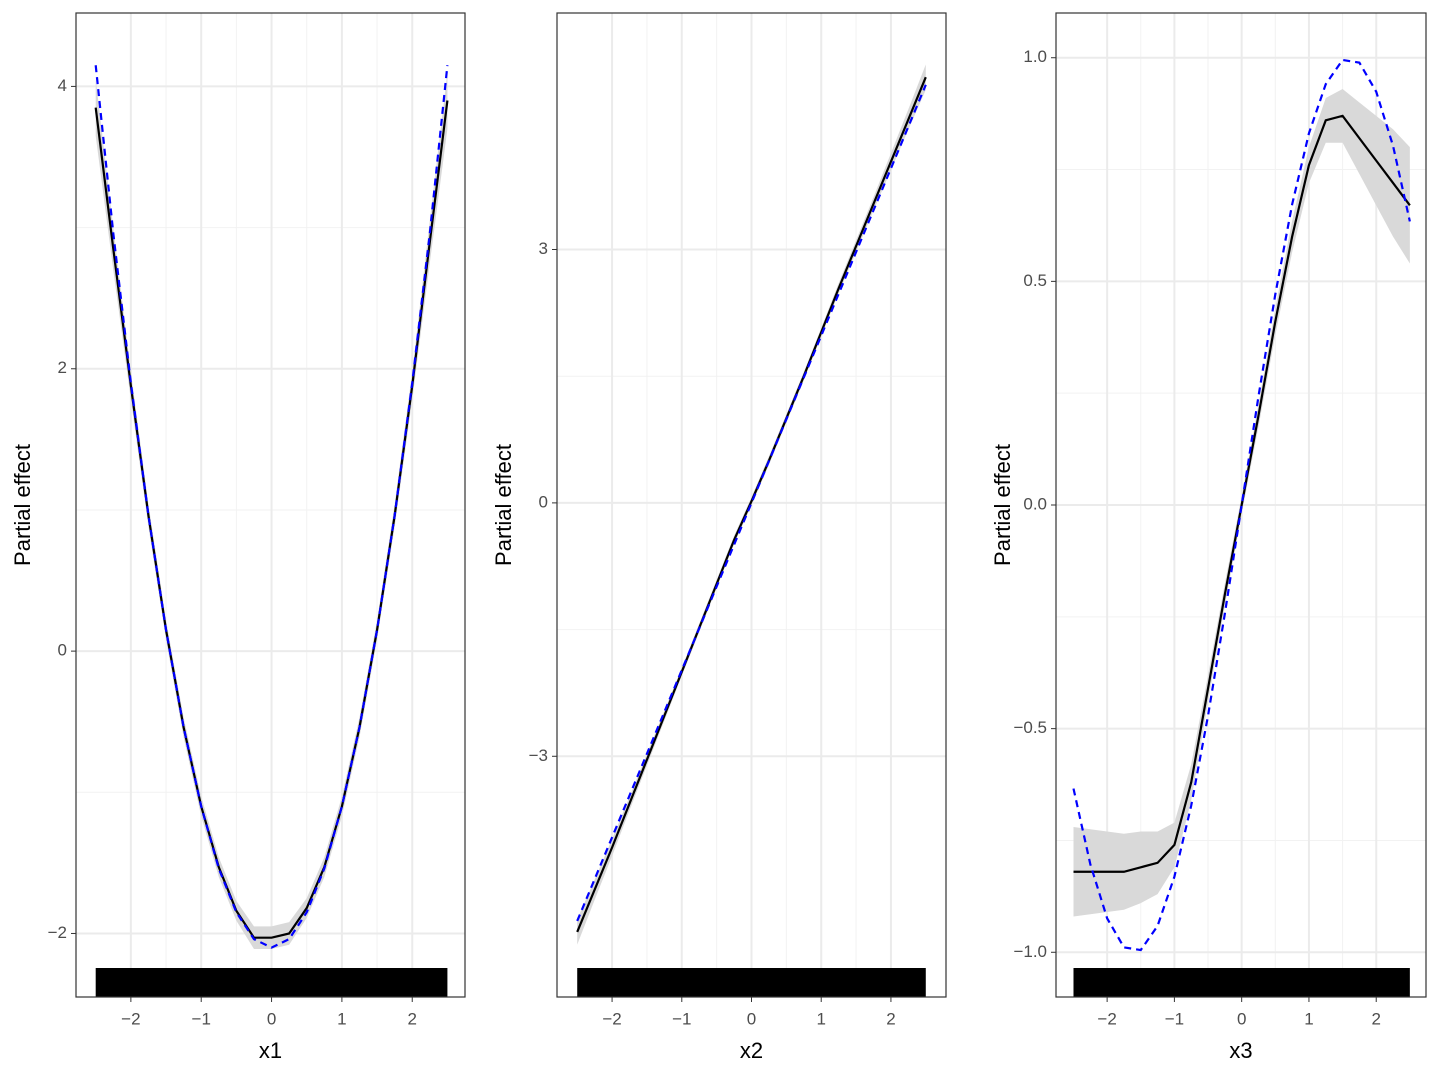  What do you see at coordinates (1030, 727) in the screenshot?
I see `y-tick-label: −0.5` at bounding box center [1030, 727].